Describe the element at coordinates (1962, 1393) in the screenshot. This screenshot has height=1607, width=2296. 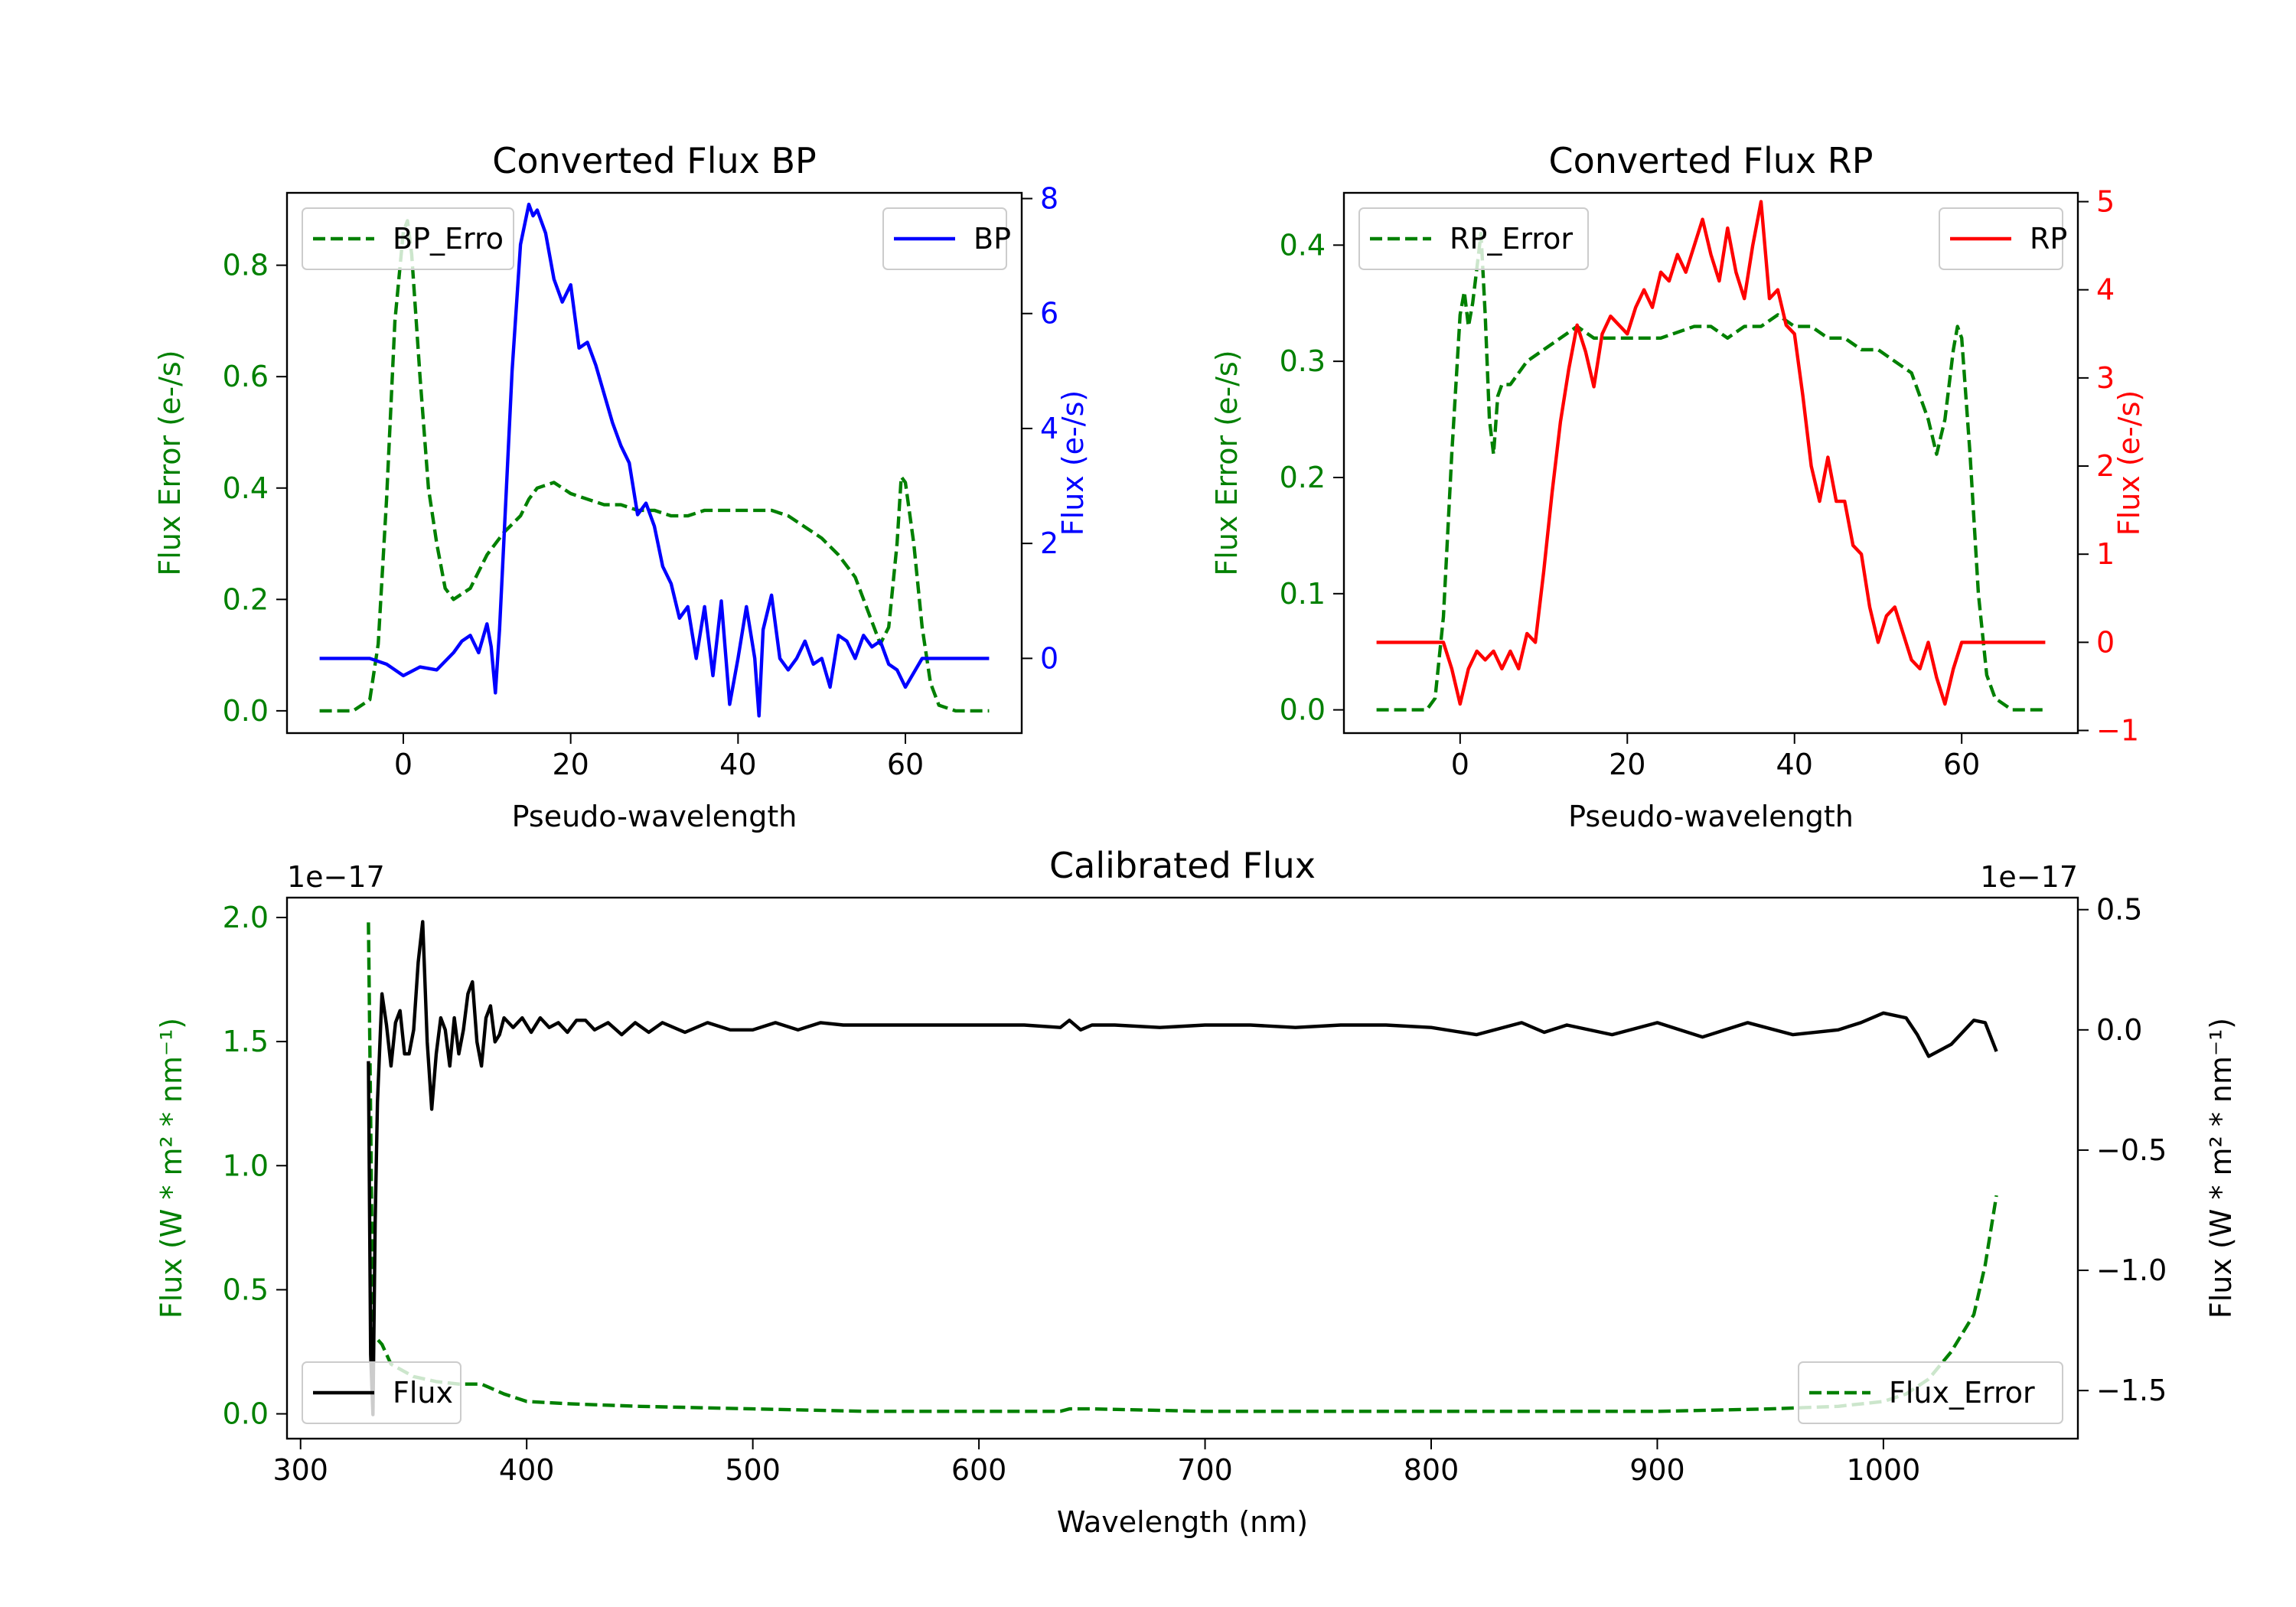
I see `legend-label: Flux_Error` at that location.